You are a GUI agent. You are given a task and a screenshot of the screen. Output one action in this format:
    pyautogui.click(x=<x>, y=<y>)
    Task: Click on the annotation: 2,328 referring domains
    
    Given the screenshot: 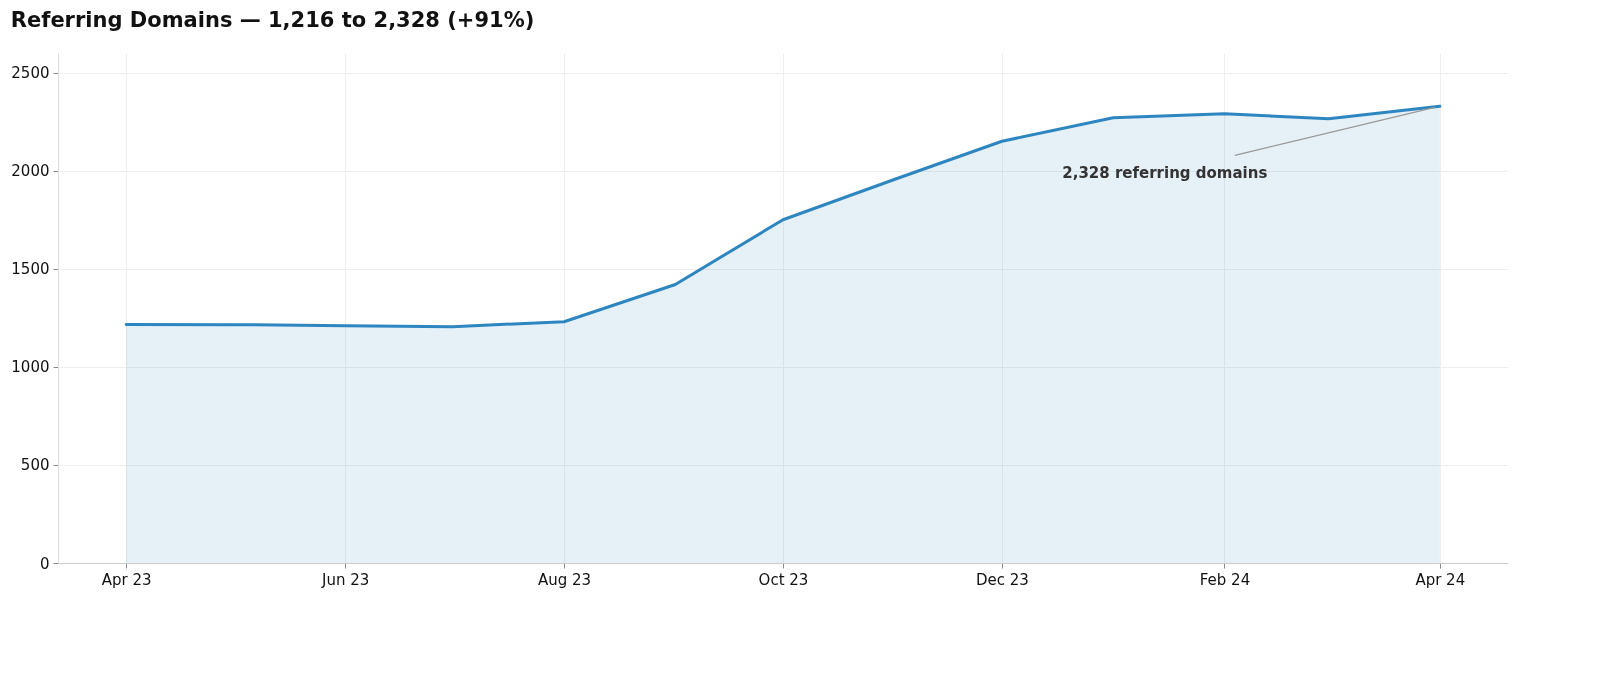 What is the action you would take?
    pyautogui.click(x=1165, y=173)
    